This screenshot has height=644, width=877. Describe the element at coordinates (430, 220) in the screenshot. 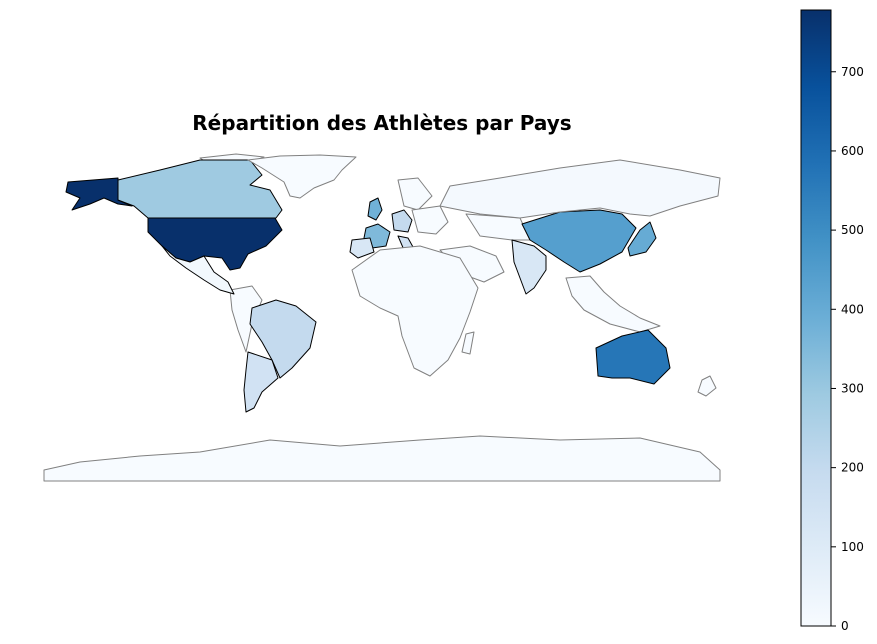

I see `minor-land-eastern-europe` at that location.